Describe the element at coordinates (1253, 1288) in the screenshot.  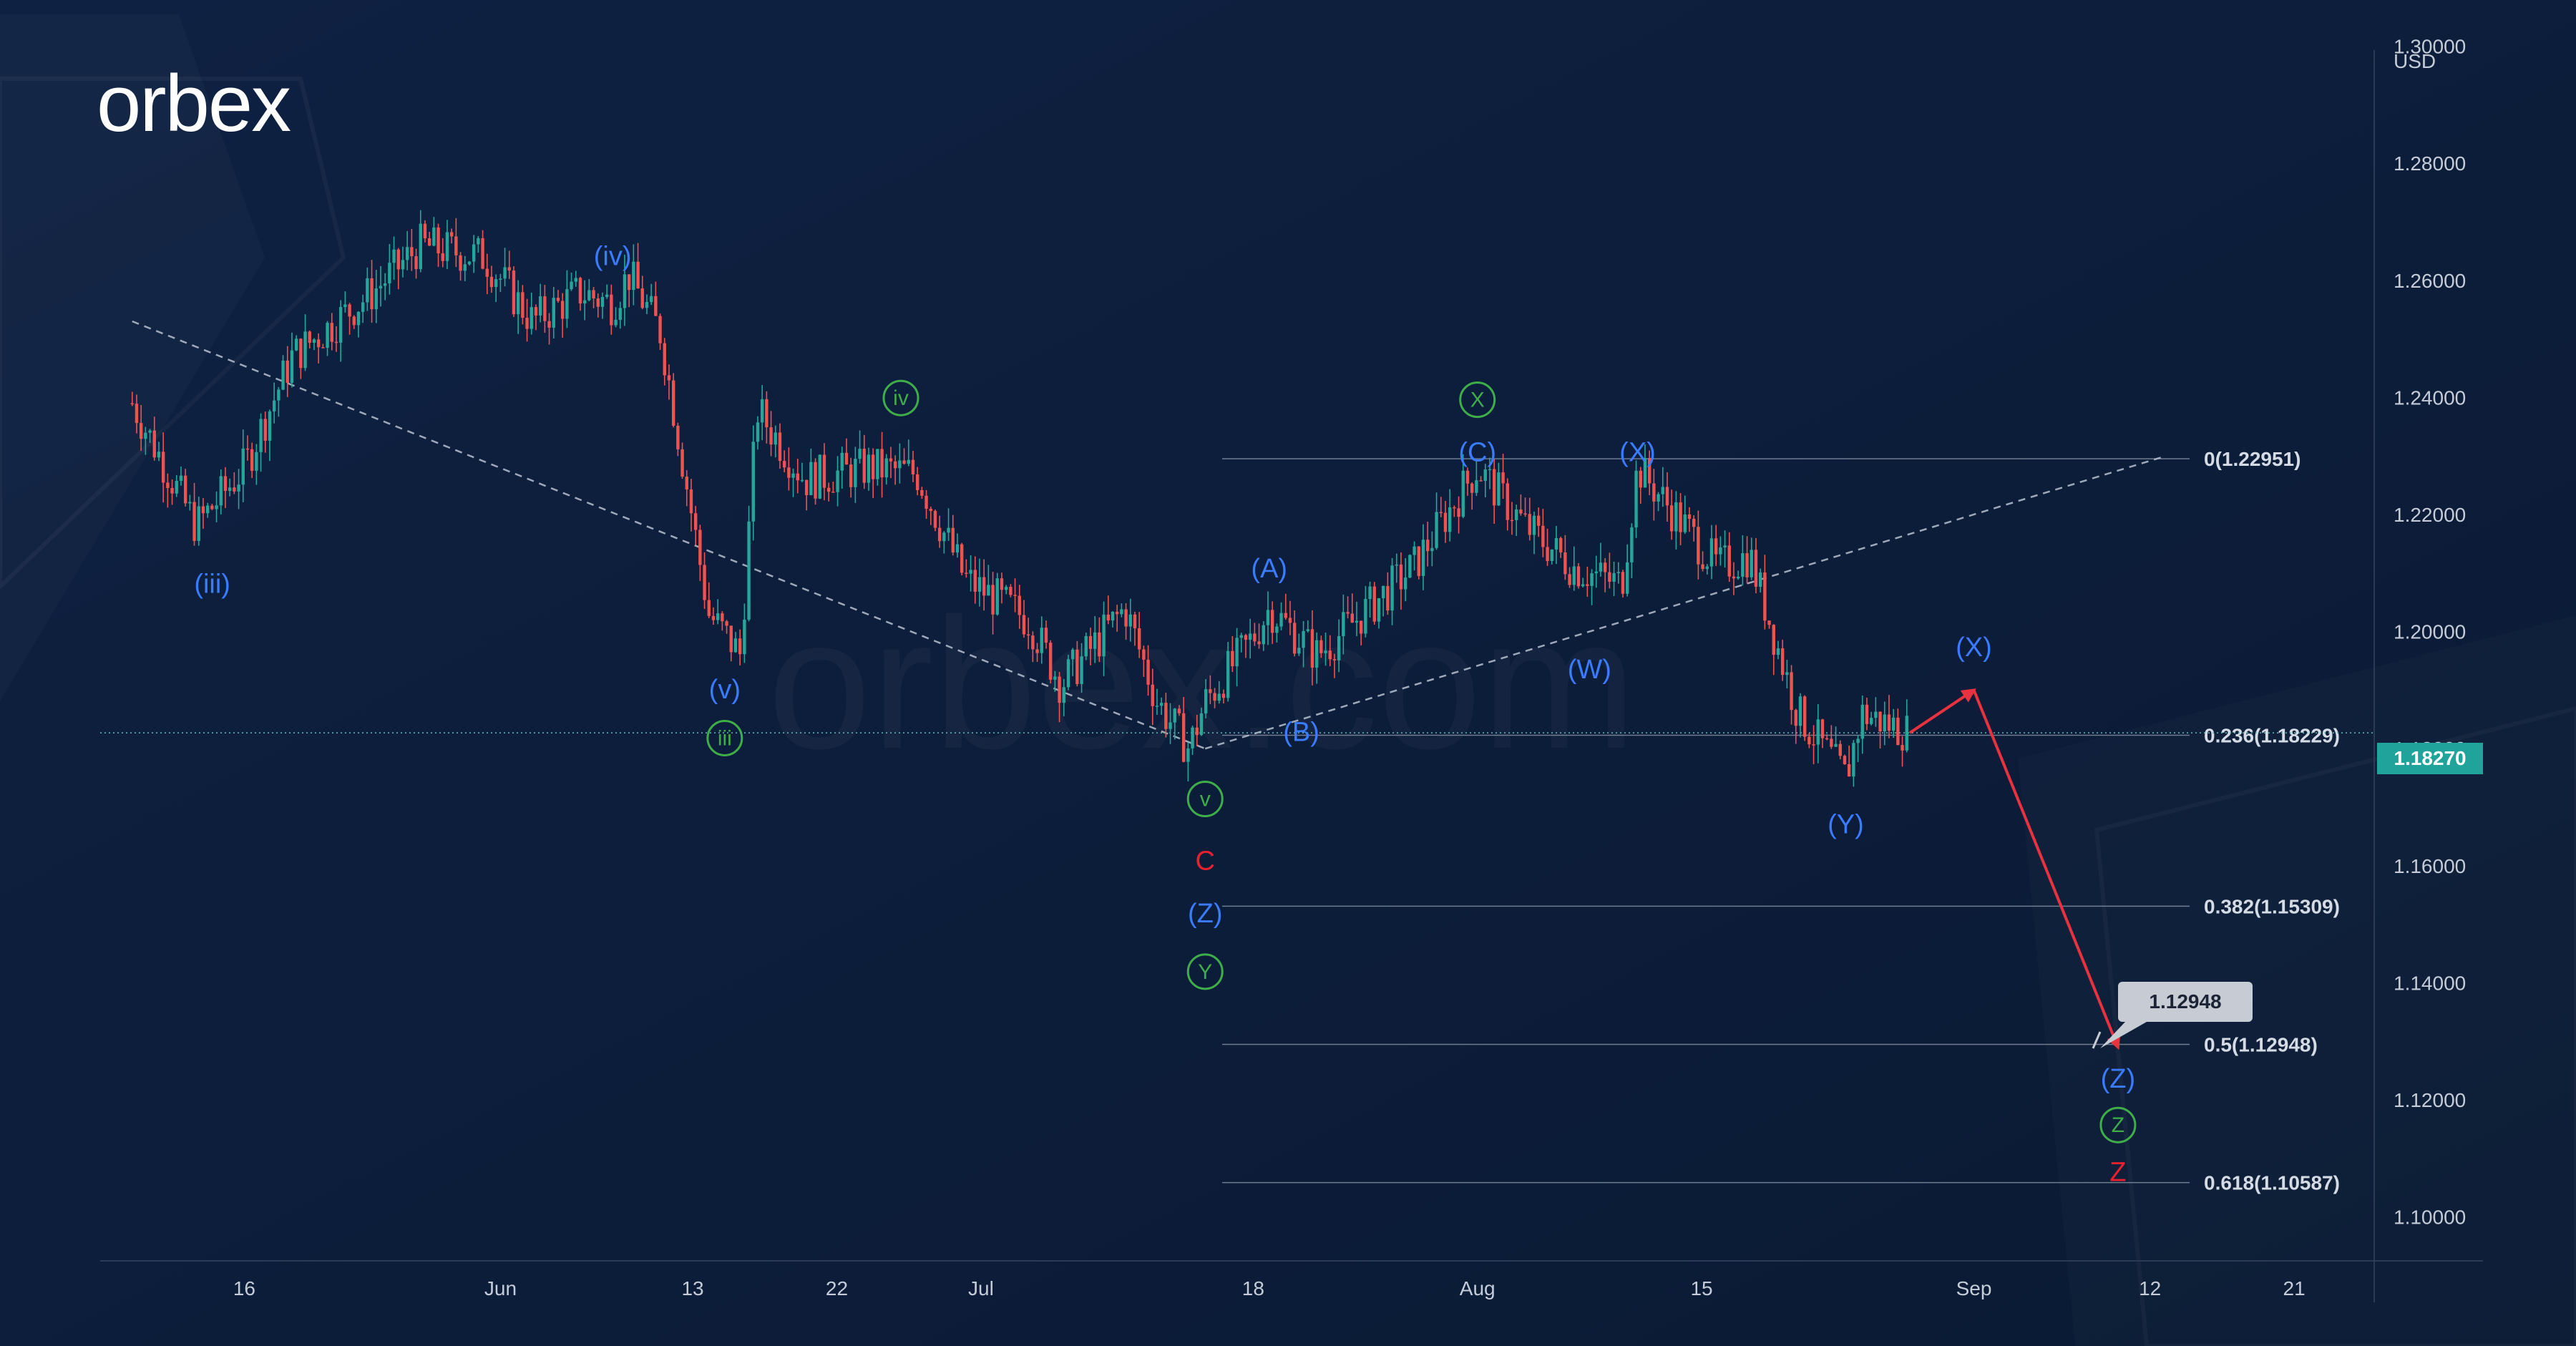
I see `x-tick-label: 18` at that location.